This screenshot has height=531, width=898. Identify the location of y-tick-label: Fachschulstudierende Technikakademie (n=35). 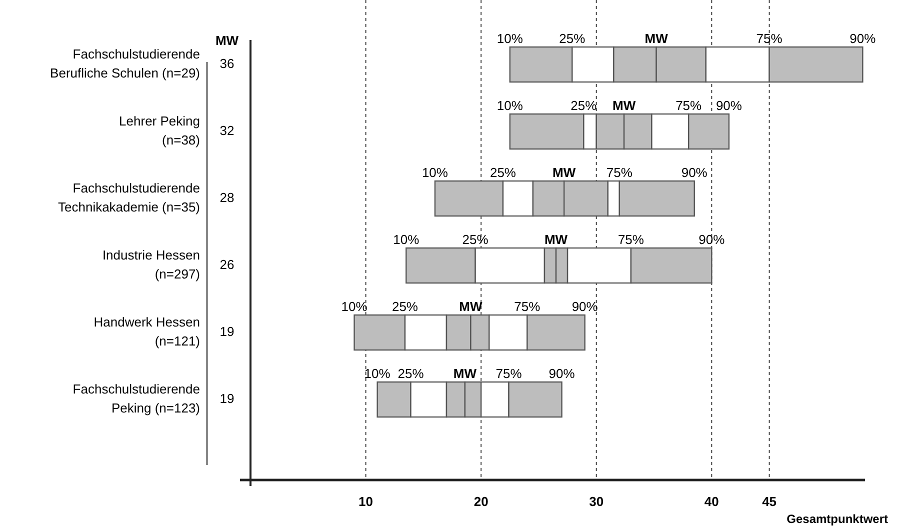
(129, 197).